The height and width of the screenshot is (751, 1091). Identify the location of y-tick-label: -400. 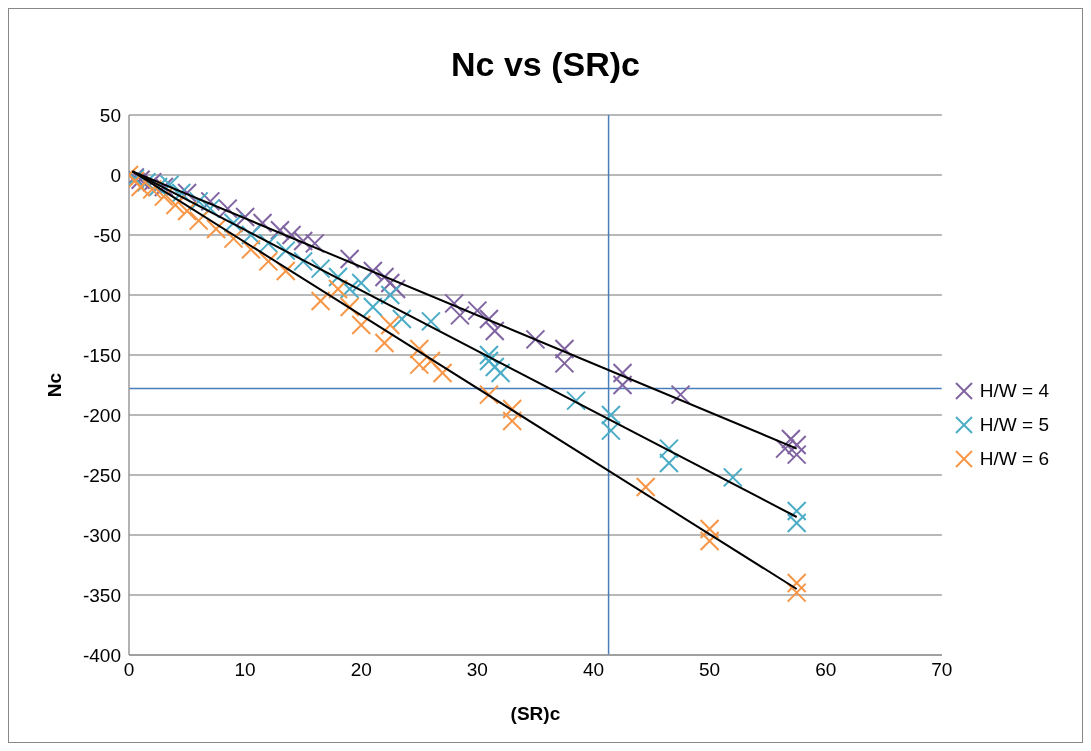
(101, 655).